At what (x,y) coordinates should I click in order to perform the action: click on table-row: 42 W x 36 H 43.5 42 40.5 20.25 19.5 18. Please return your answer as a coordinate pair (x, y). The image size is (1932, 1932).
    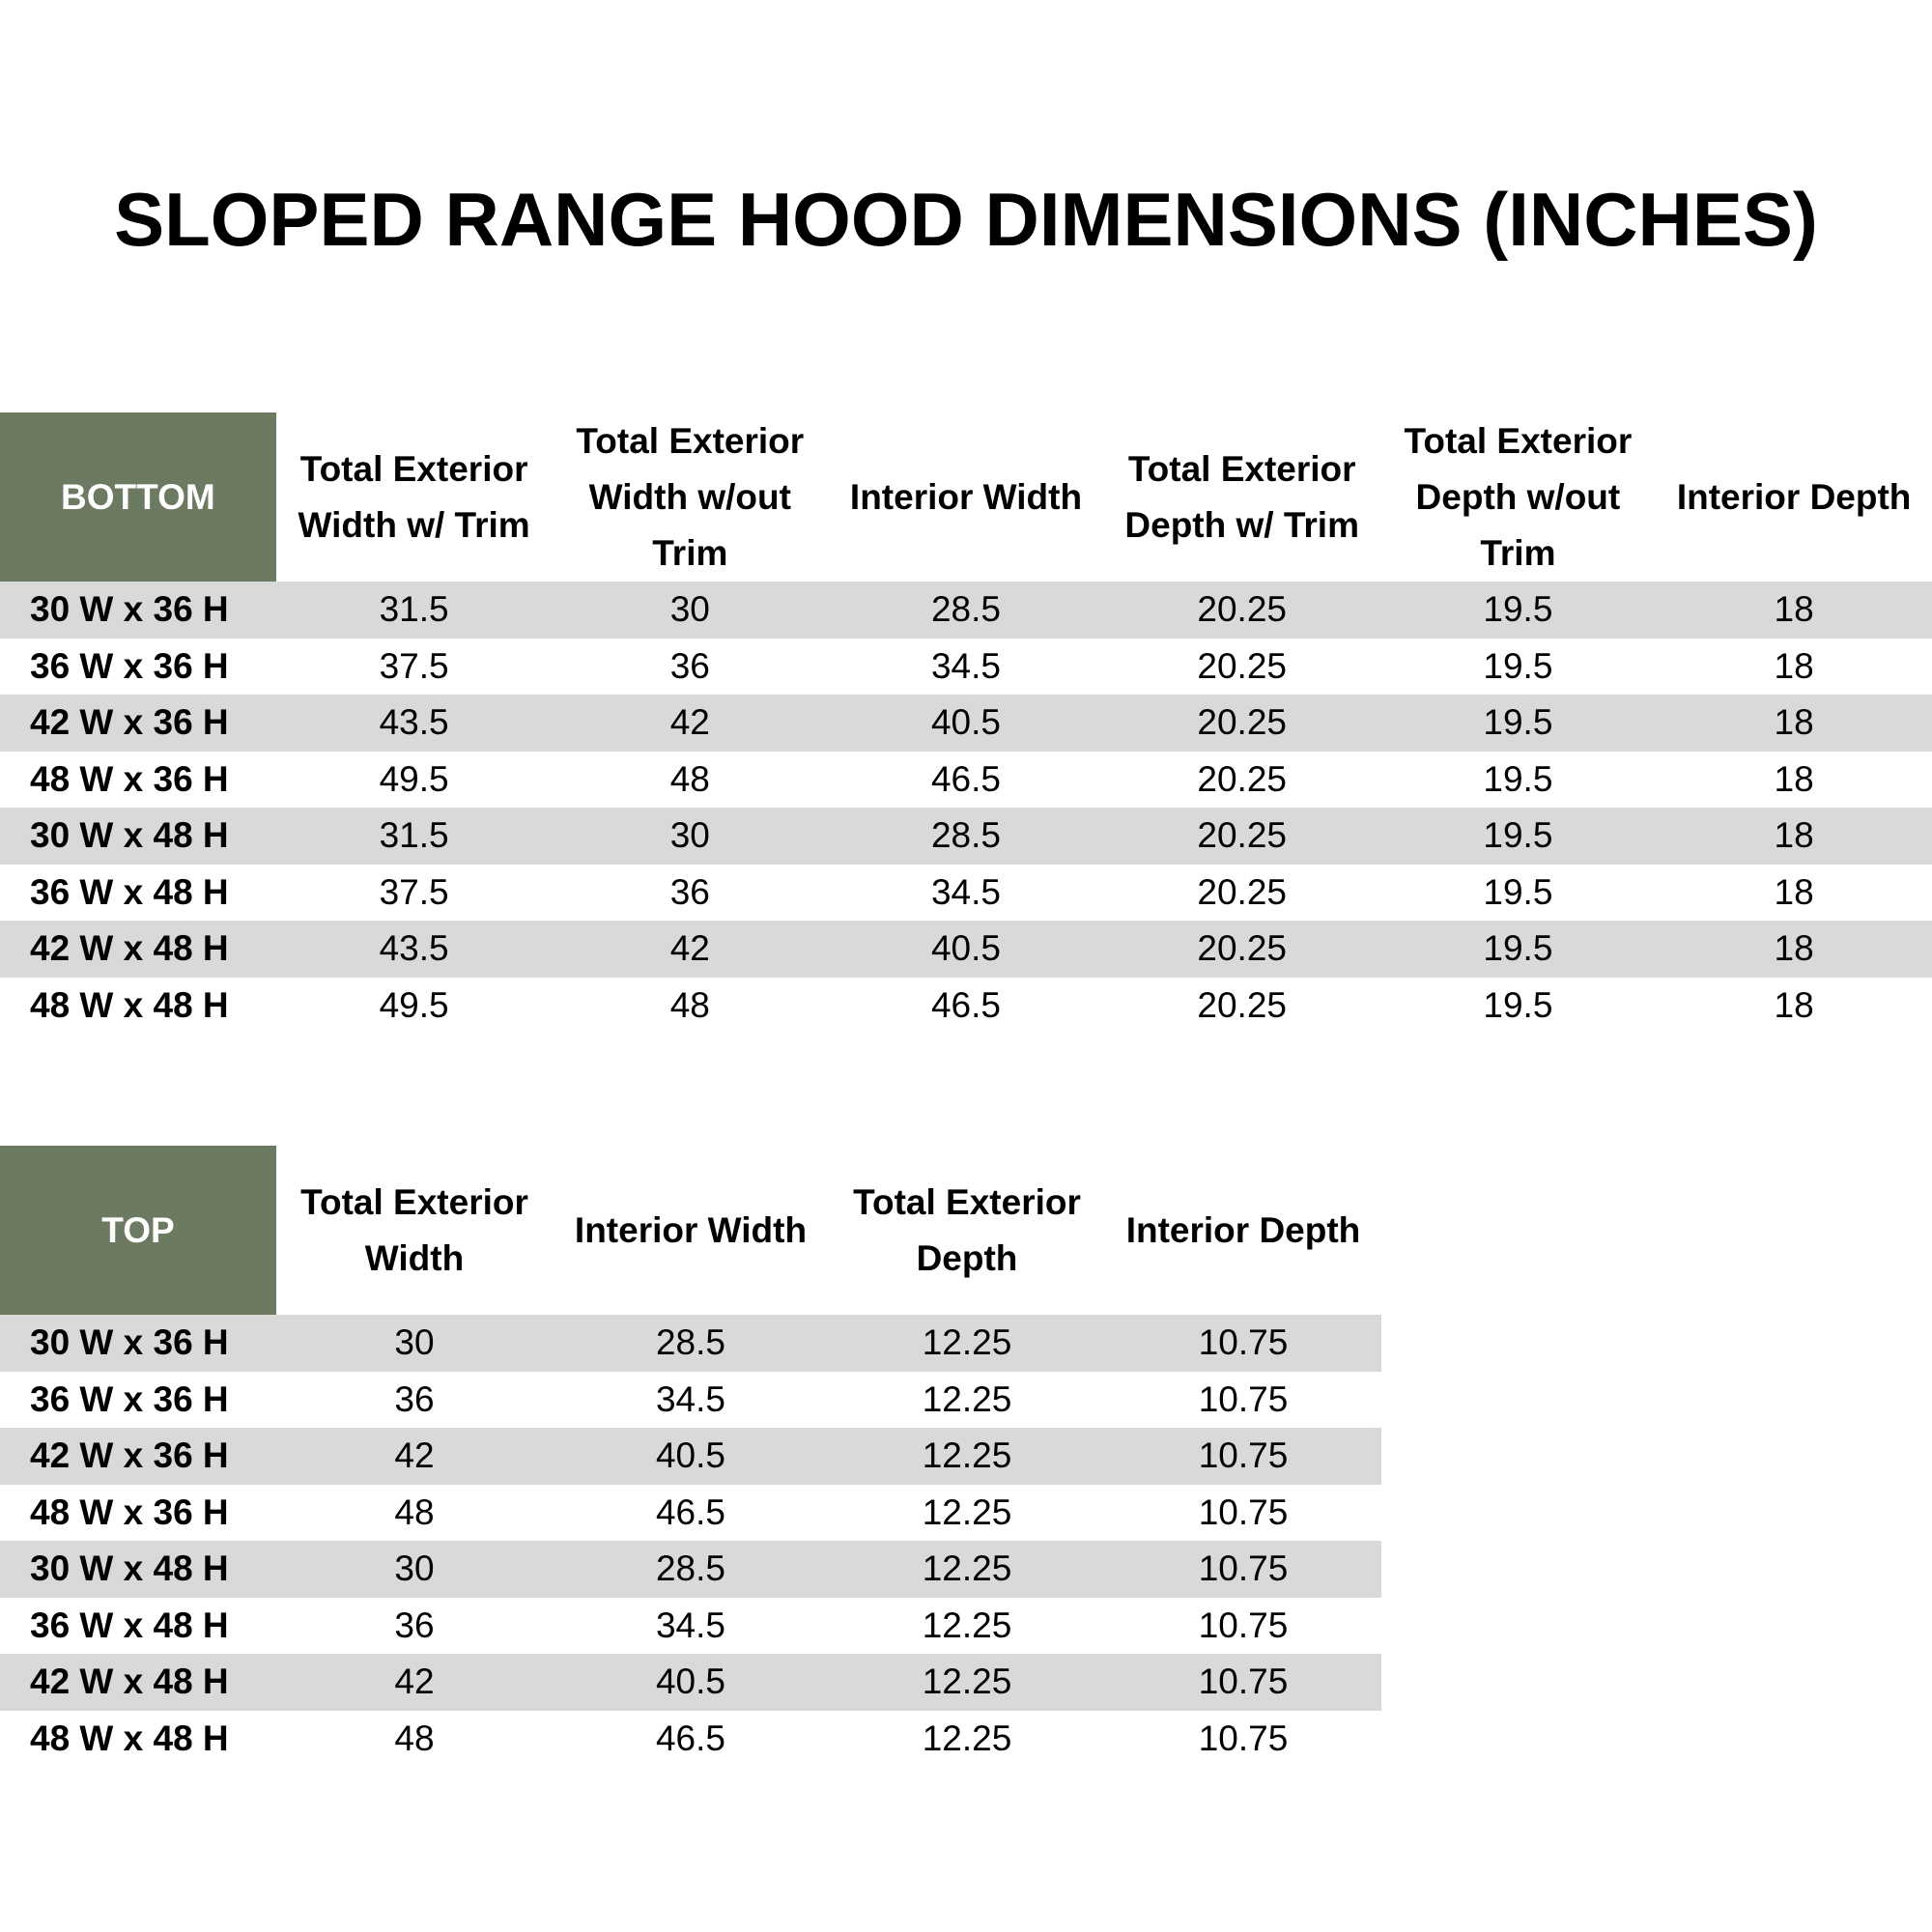
    Looking at the image, I should click on (966, 723).